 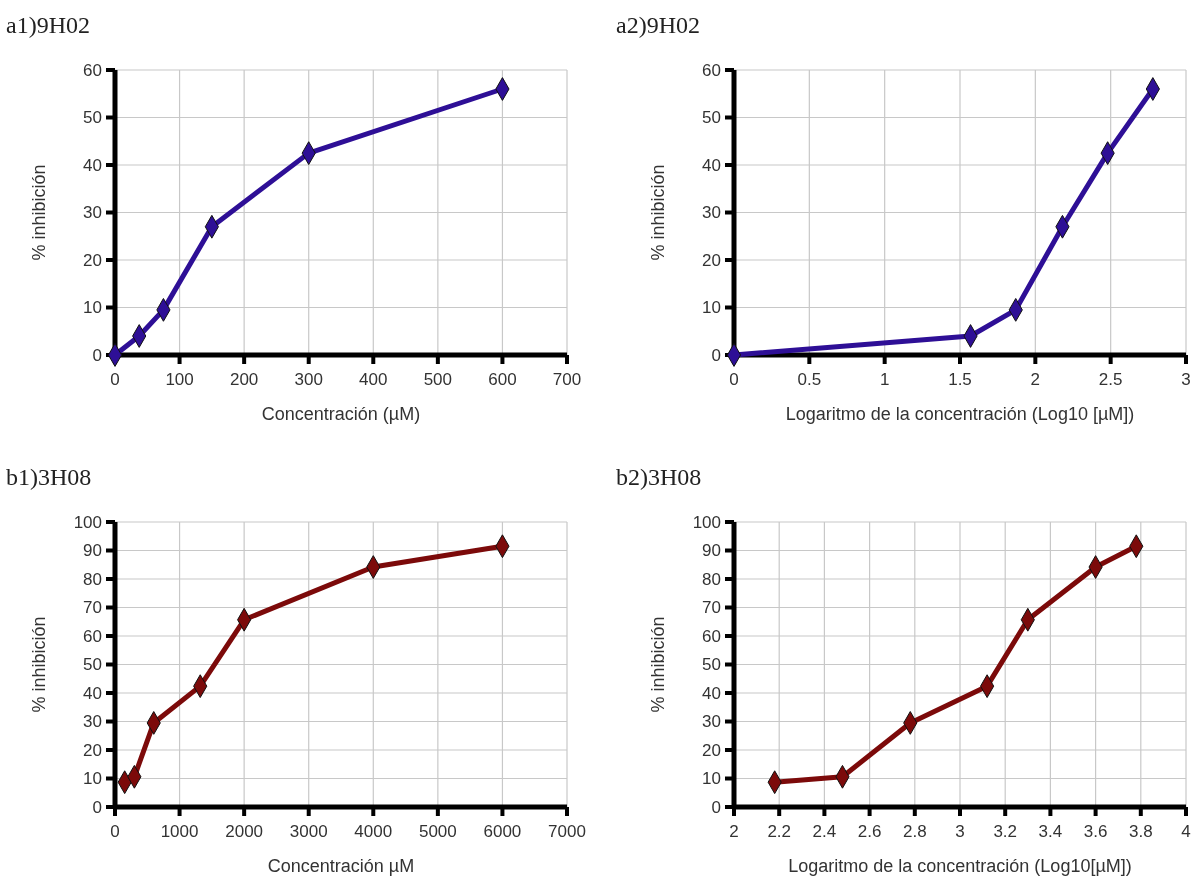 I want to click on chart-title: a2)9H02, so click(x=658, y=25).